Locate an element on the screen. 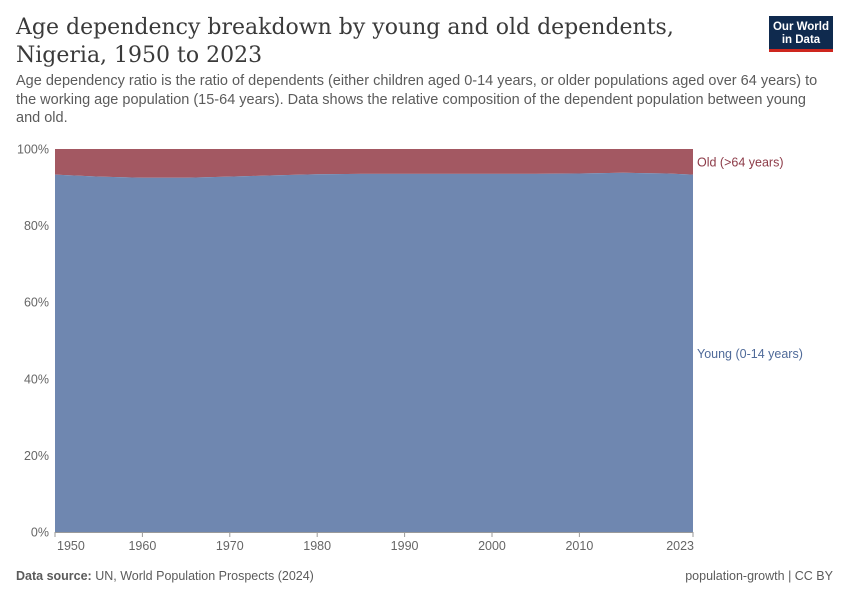 This screenshot has width=850, height=600. y-tick-label: 0% is located at coordinates (40, 533).